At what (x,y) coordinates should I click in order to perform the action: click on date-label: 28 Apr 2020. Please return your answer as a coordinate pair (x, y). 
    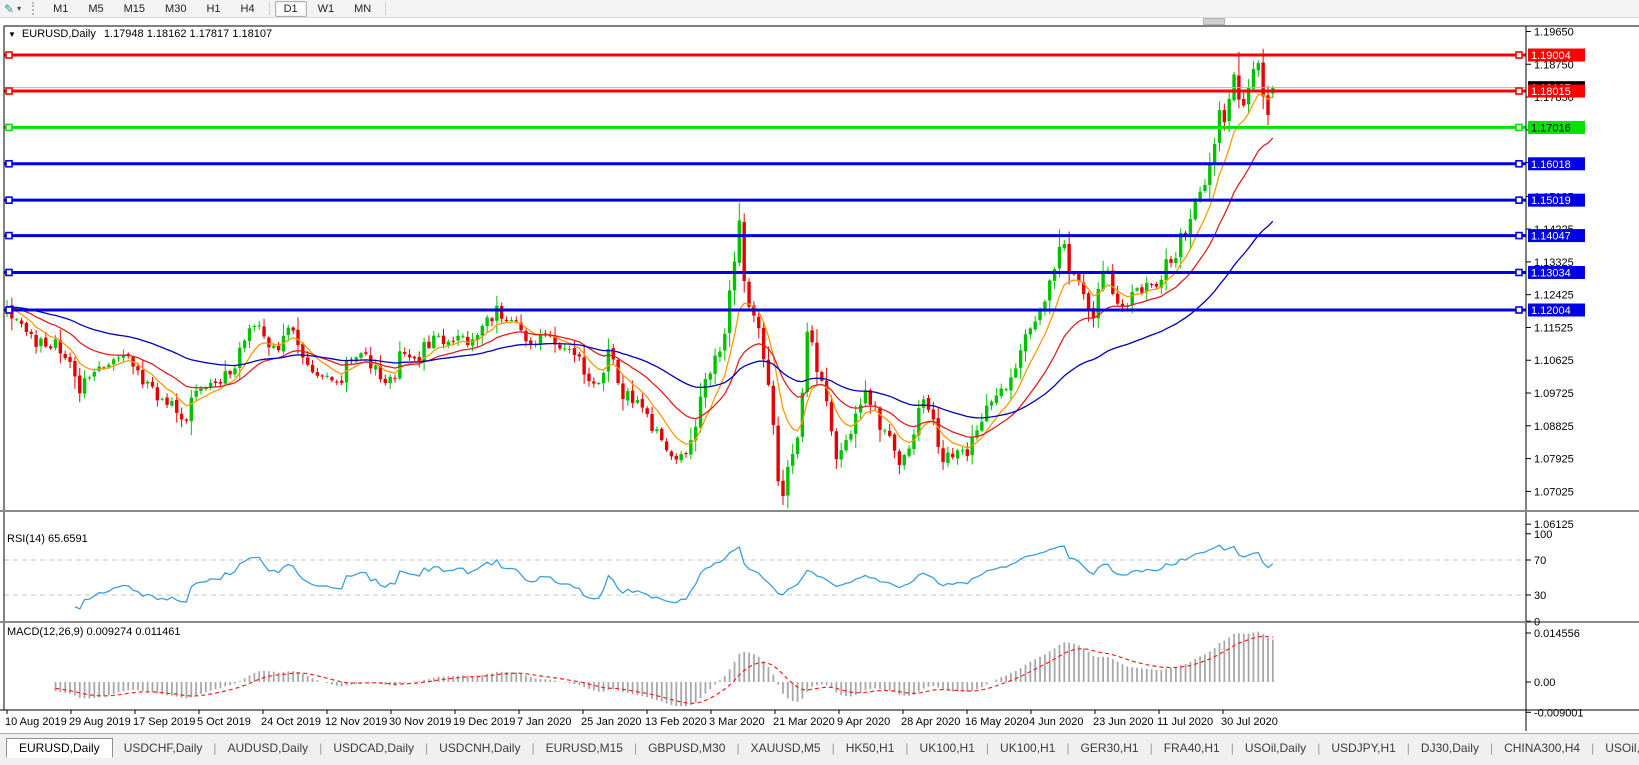
    Looking at the image, I should click on (930, 722).